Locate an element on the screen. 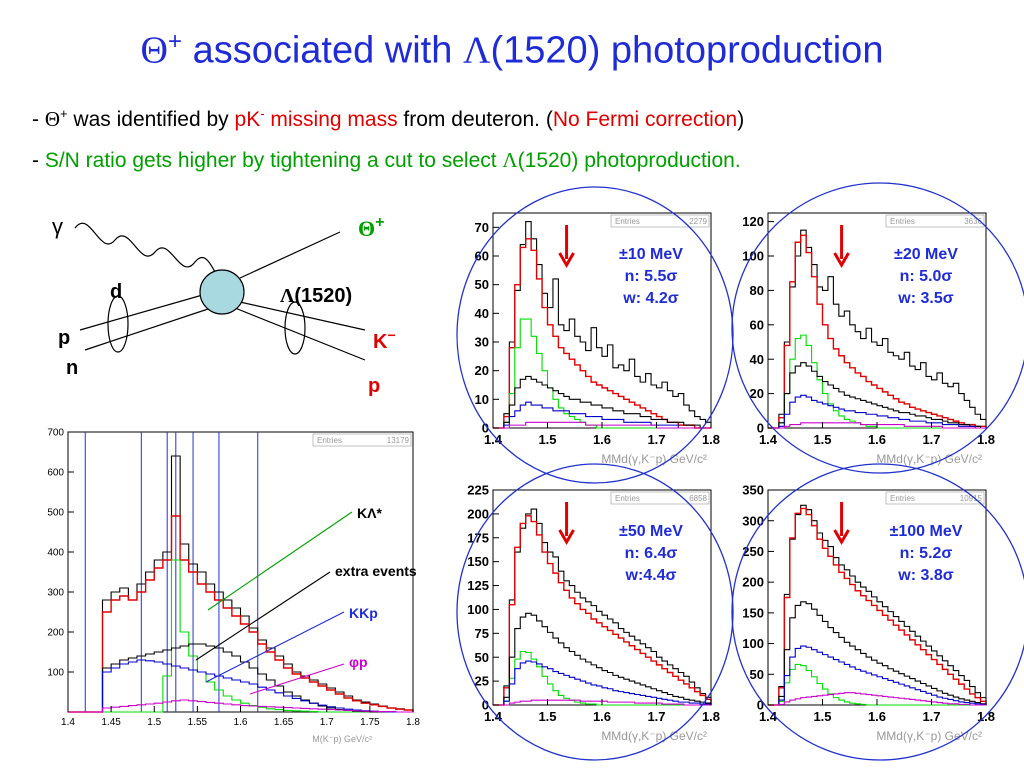 This screenshot has height=768, width=1024. p3-ytick-label-2: 50 is located at coordinates (482, 657).